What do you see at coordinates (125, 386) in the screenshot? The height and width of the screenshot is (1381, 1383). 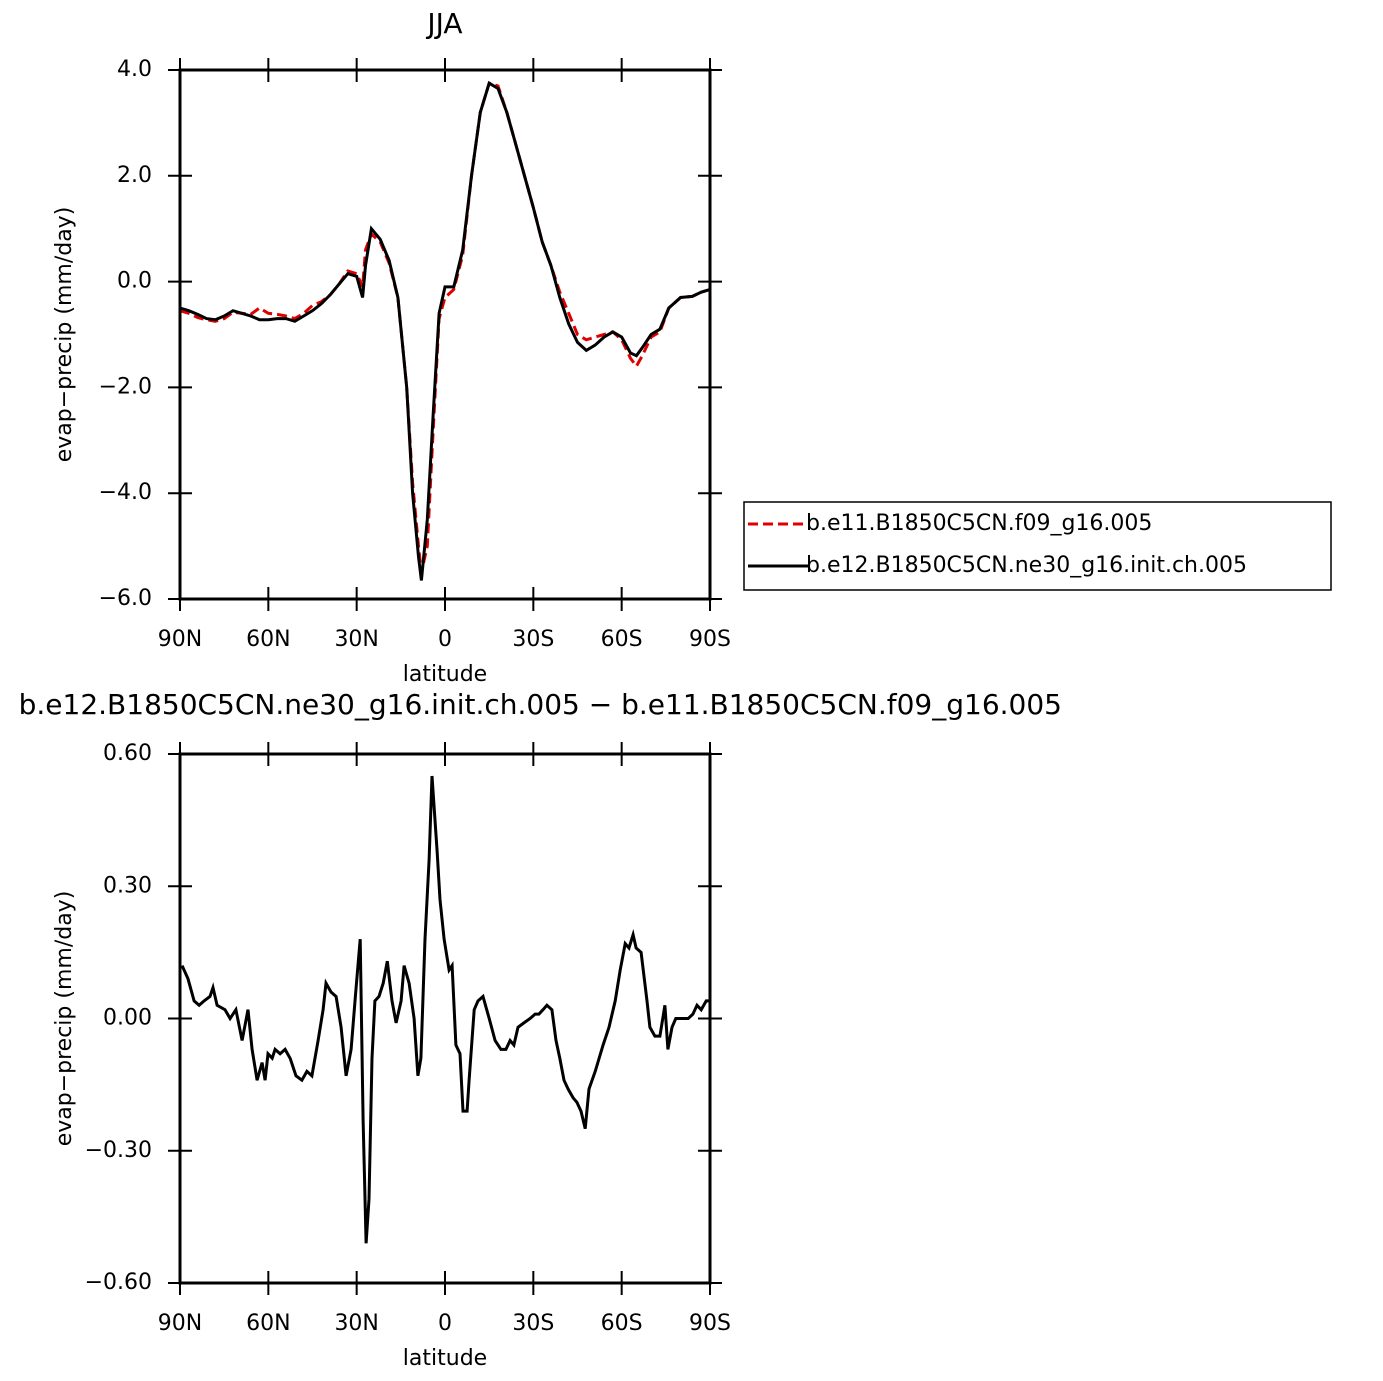 I see `y-tick-label: −2.0` at bounding box center [125, 386].